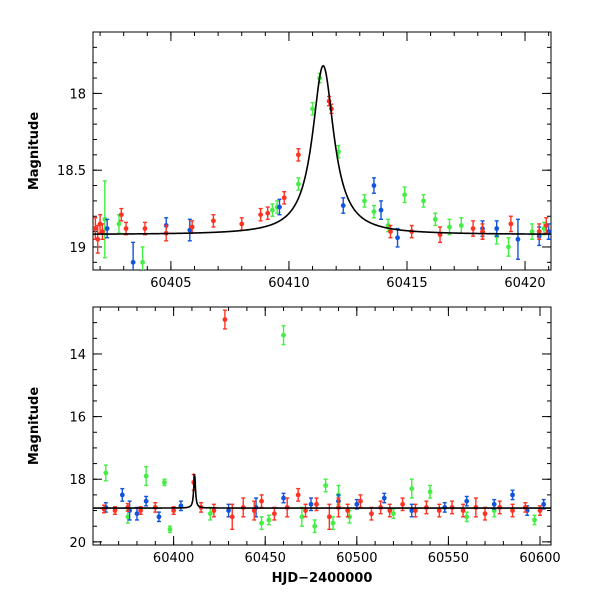  I want to click on x-axis-label: HJD−2400000, so click(322, 578).